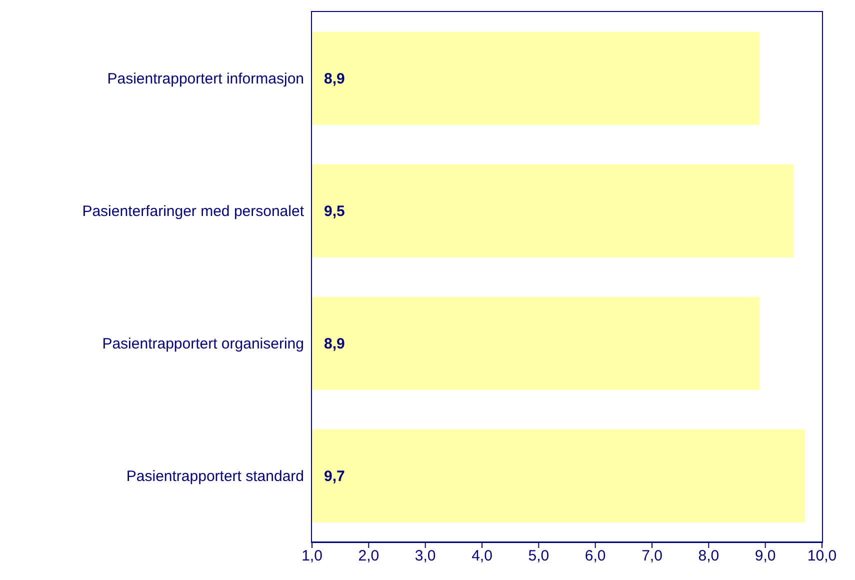  Describe the element at coordinates (369, 556) in the screenshot. I see `x-tick-label: 2,0` at that location.